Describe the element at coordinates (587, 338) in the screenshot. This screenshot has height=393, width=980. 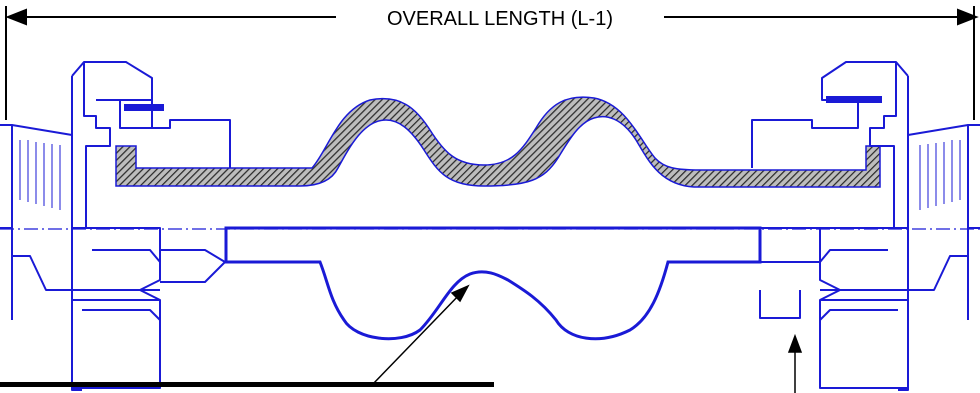
I see `callout-leaders` at that location.